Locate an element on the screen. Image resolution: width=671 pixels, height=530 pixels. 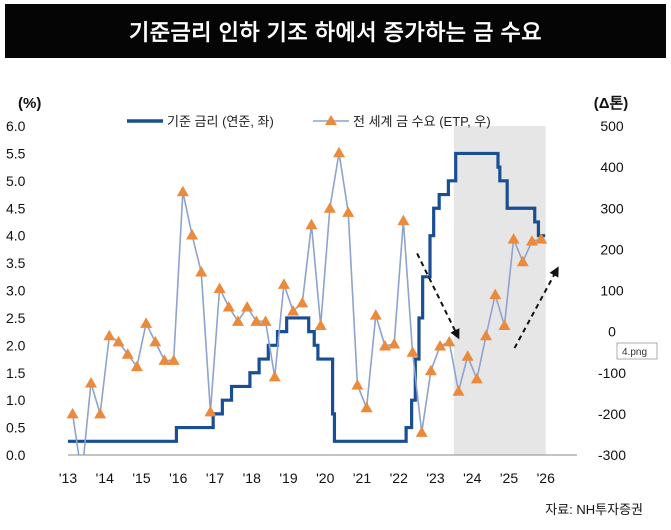
x-tick-label: '21 is located at coordinates (362, 478).